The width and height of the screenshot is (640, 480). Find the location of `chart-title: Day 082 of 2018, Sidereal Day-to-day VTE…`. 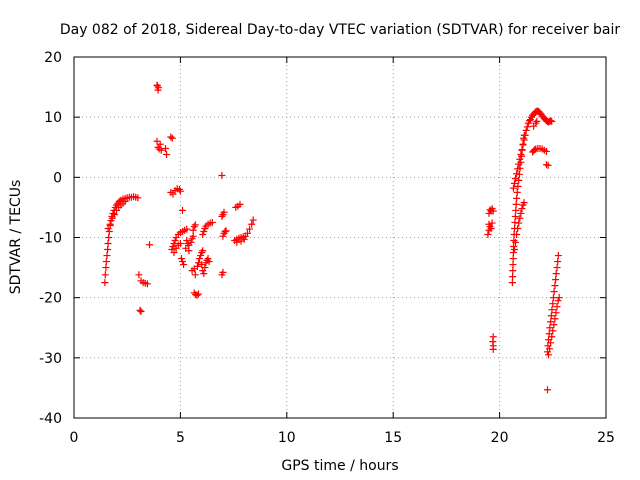

chart-title: Day 082 of 2018, Sidereal Day-to-day VTE… is located at coordinates (340, 30).